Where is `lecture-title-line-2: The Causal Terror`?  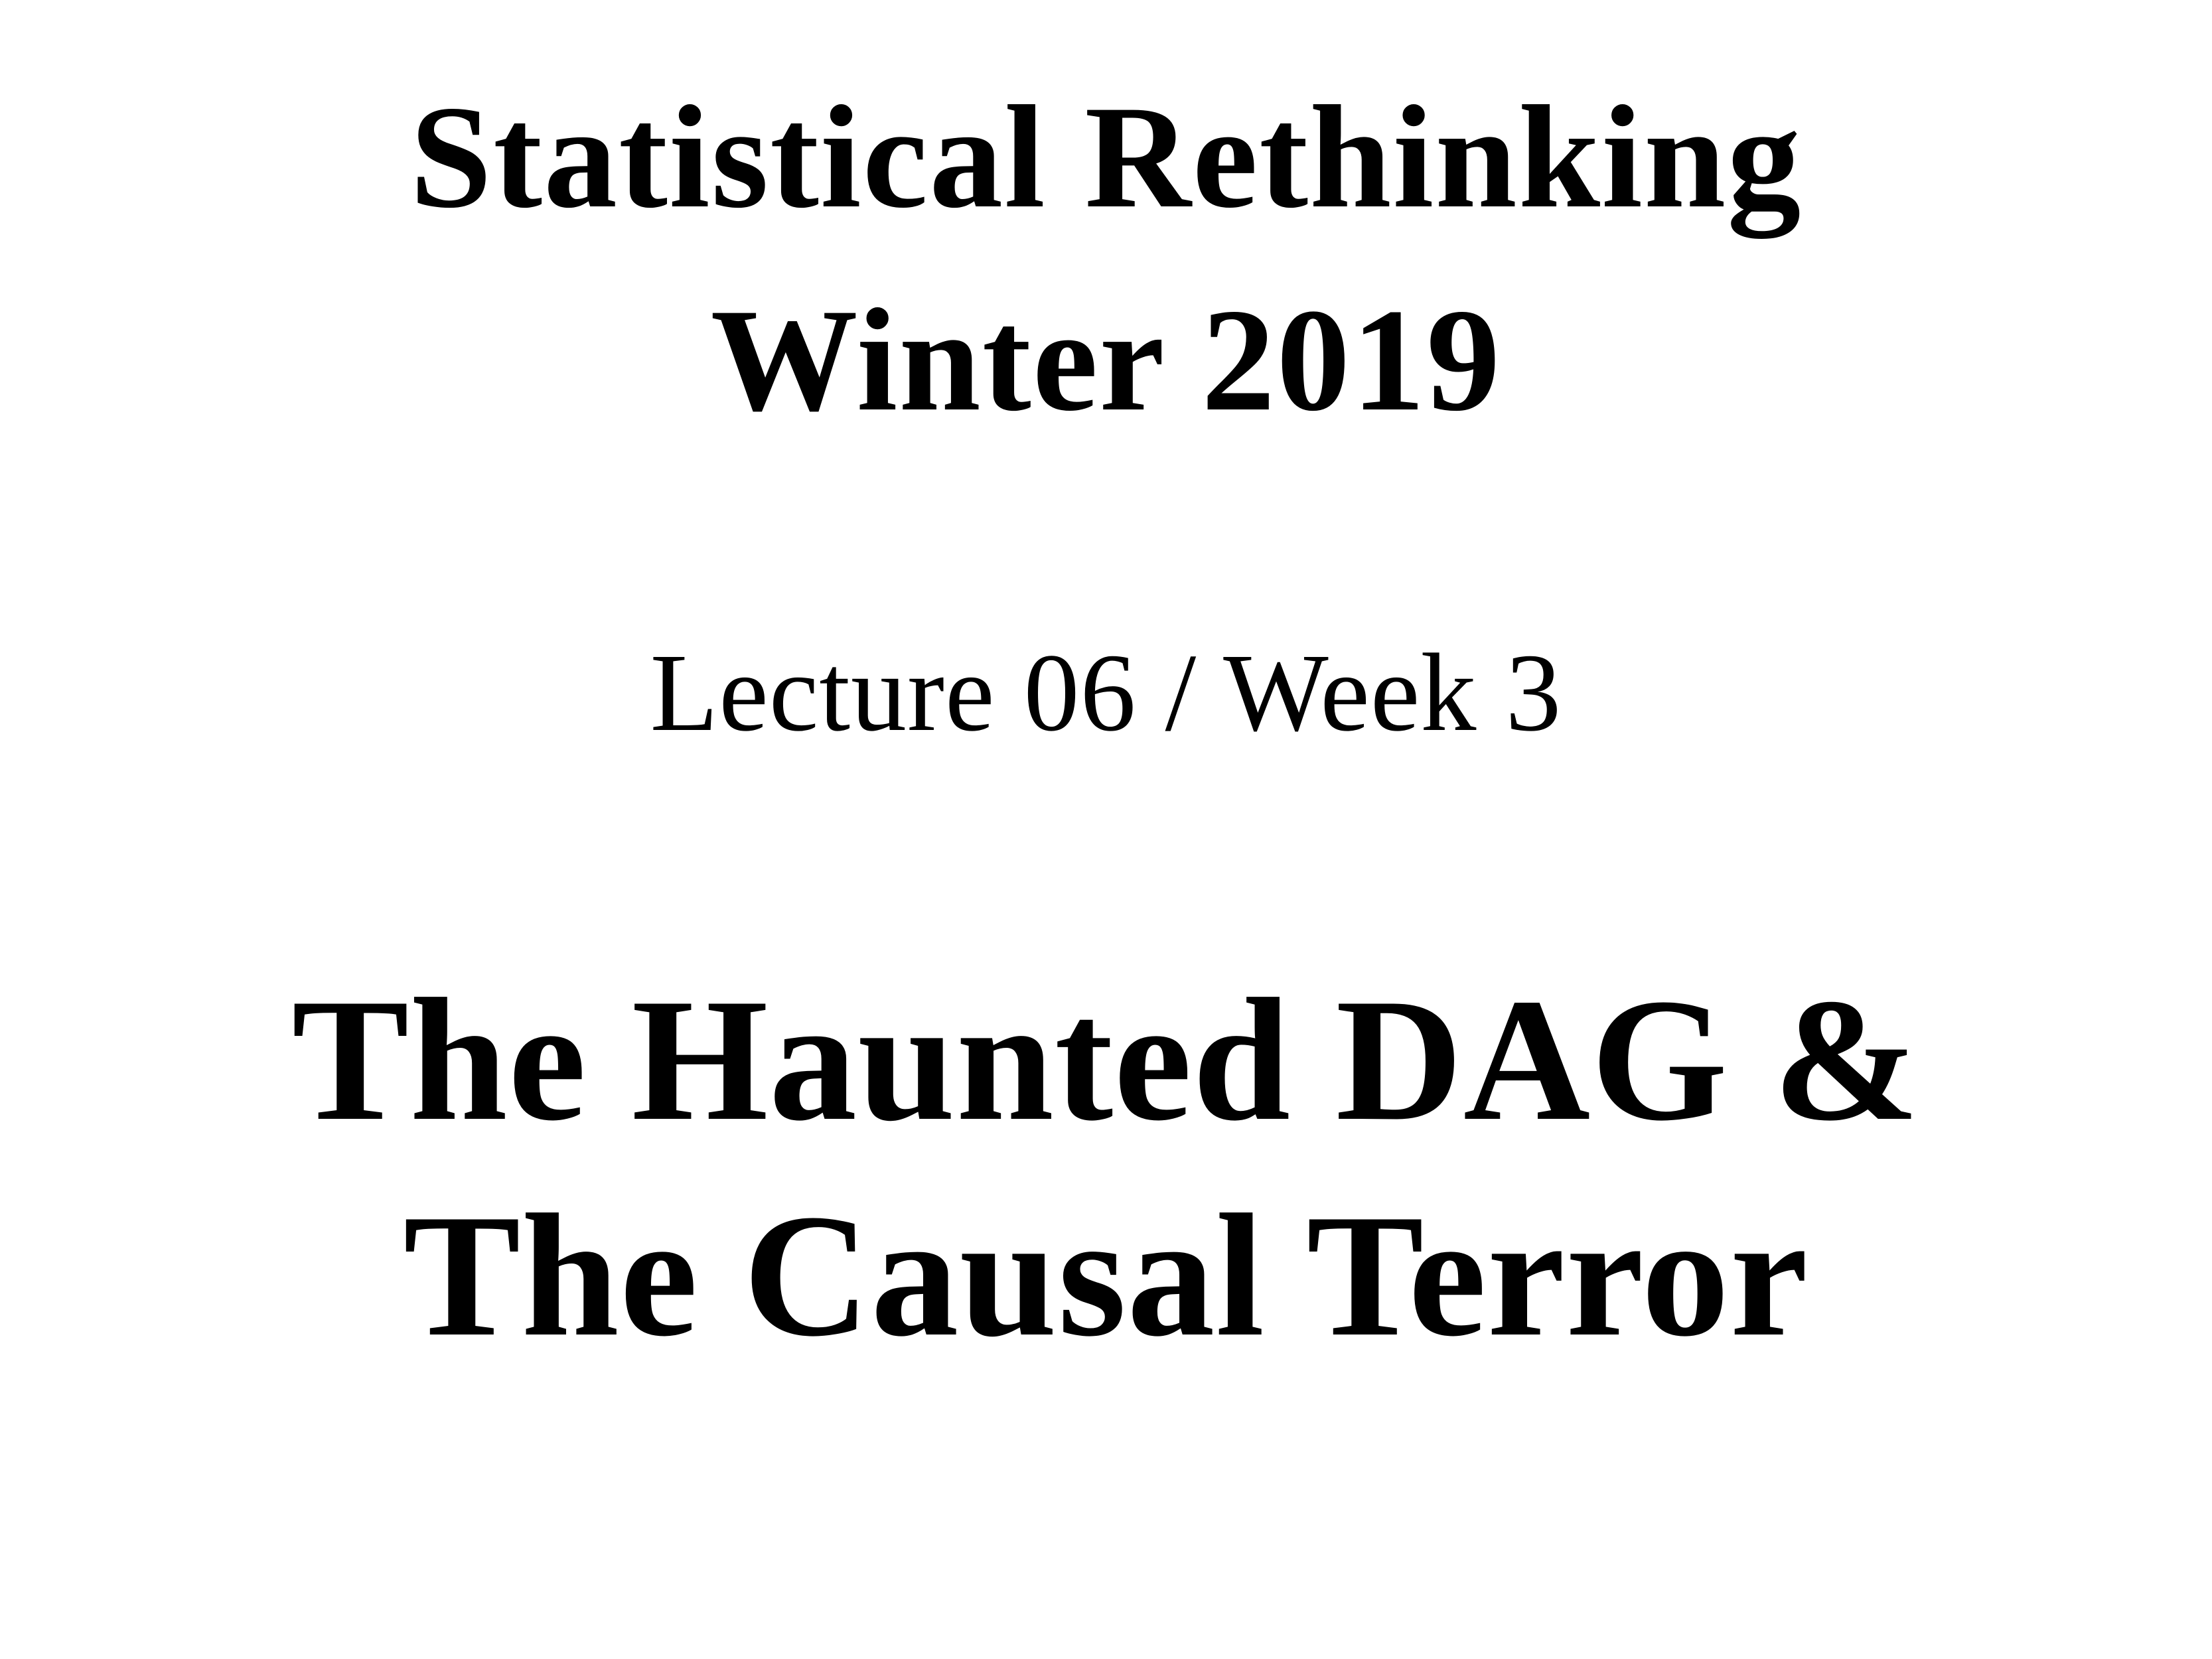 lecture-title-line-2: The Causal Terror is located at coordinates (1106, 1276).